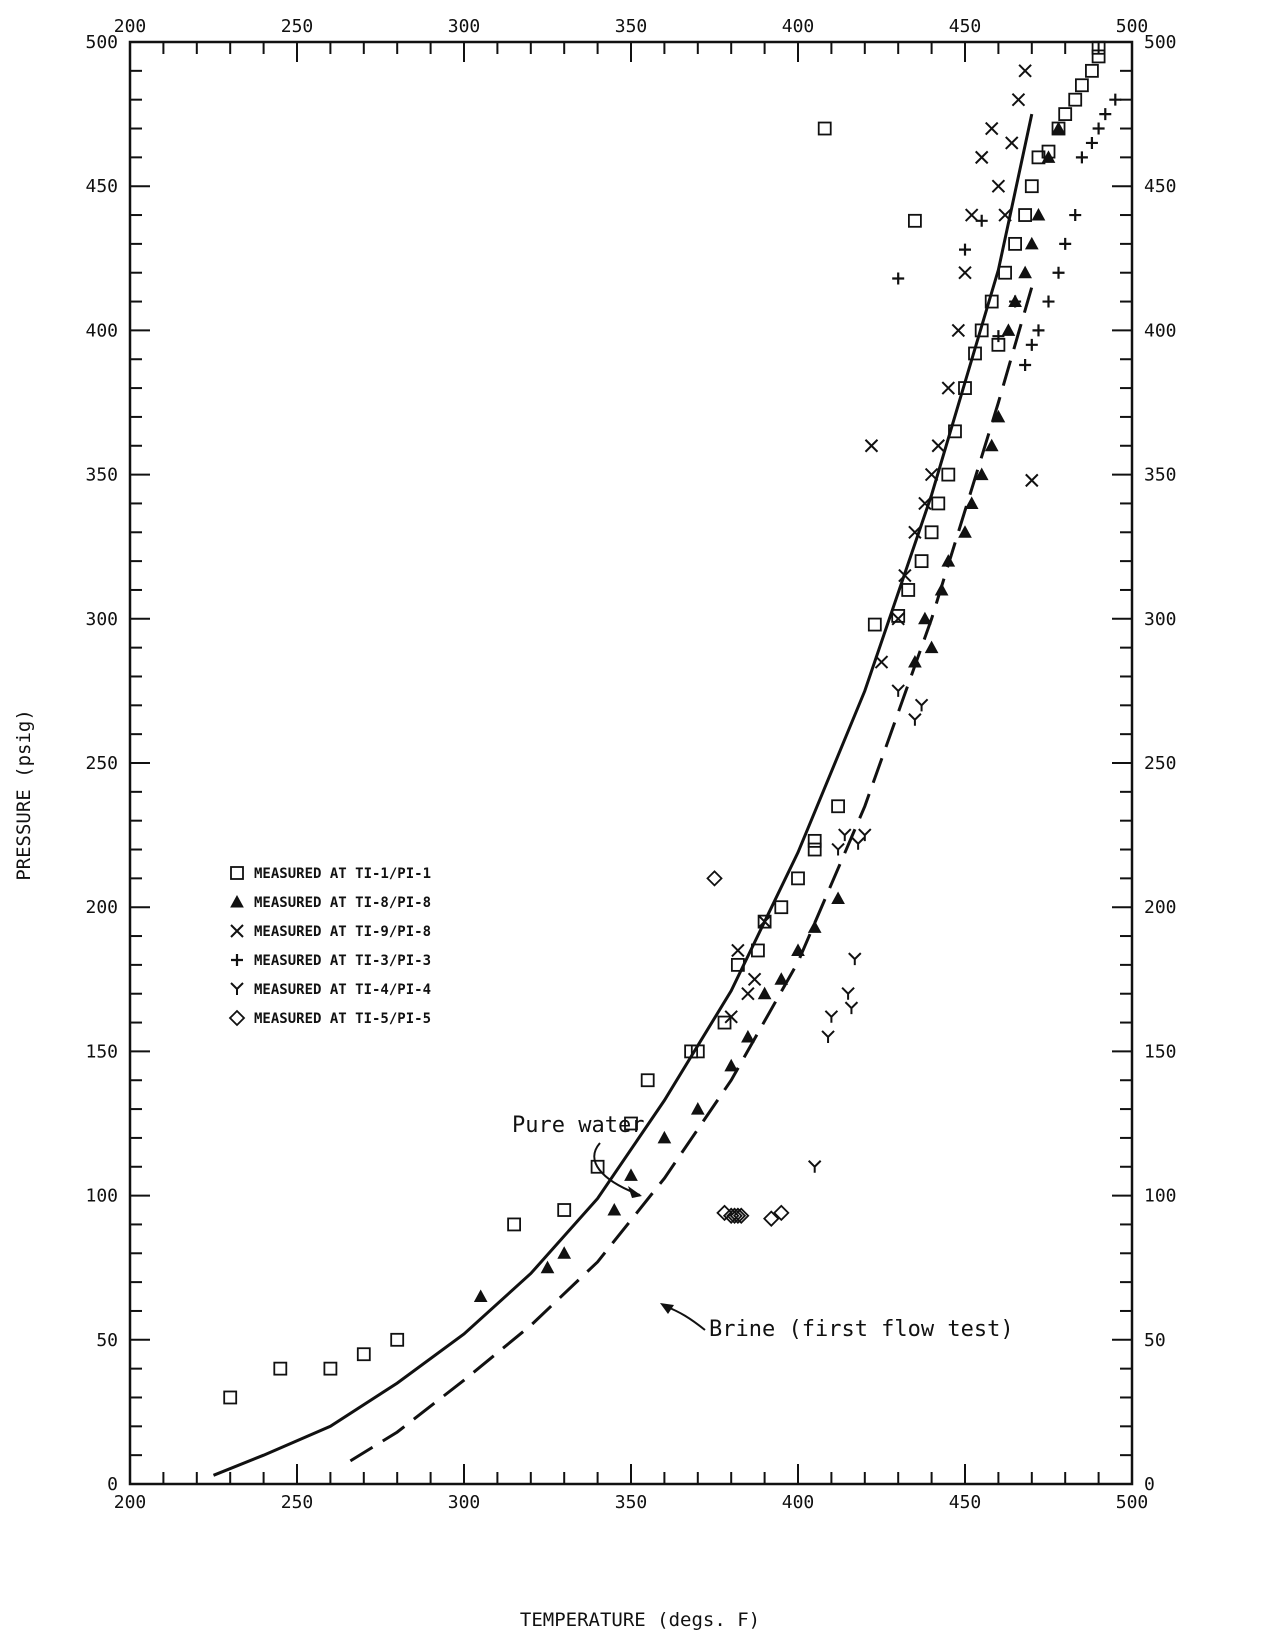  Describe the element at coordinates (464, 26) in the screenshot. I see `x-tick-label-top: 300` at that location.